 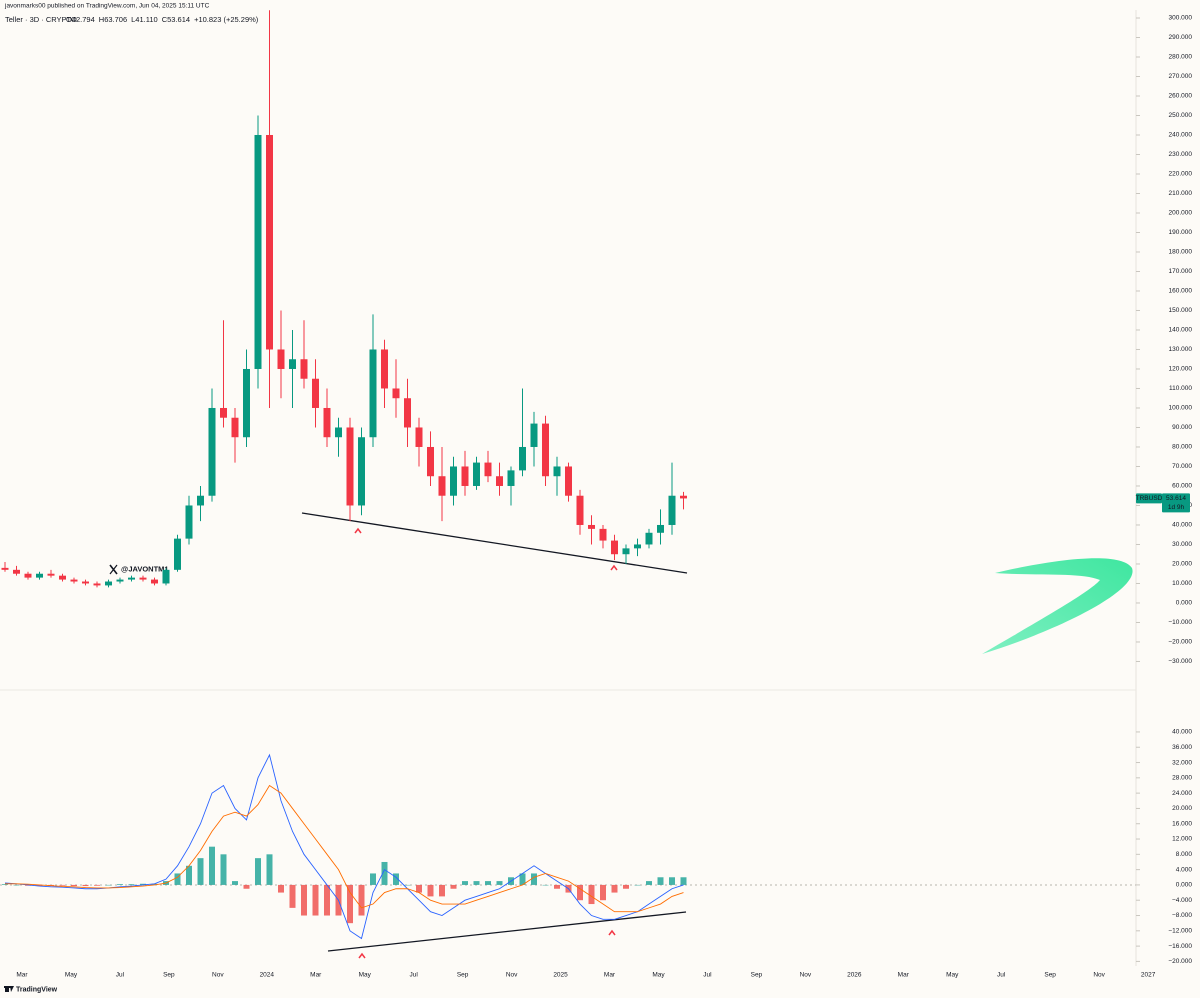 What do you see at coordinates (1181, 18) in the screenshot?
I see `y-tick-label: 300.000` at bounding box center [1181, 18].